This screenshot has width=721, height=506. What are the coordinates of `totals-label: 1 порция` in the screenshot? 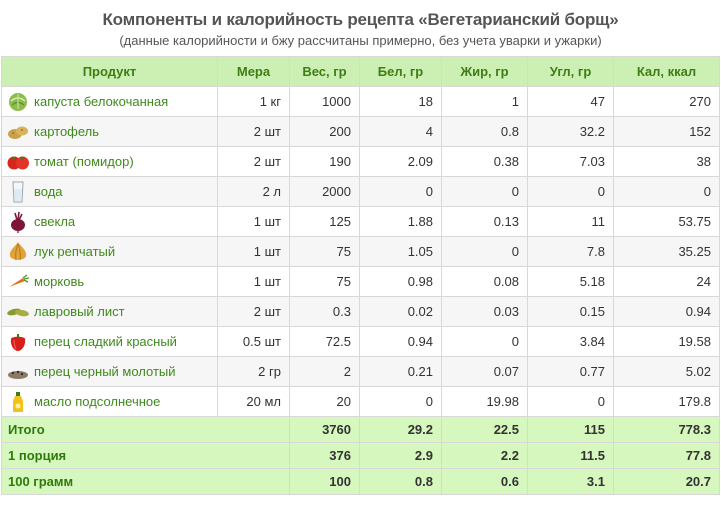 It's located at (145, 455).